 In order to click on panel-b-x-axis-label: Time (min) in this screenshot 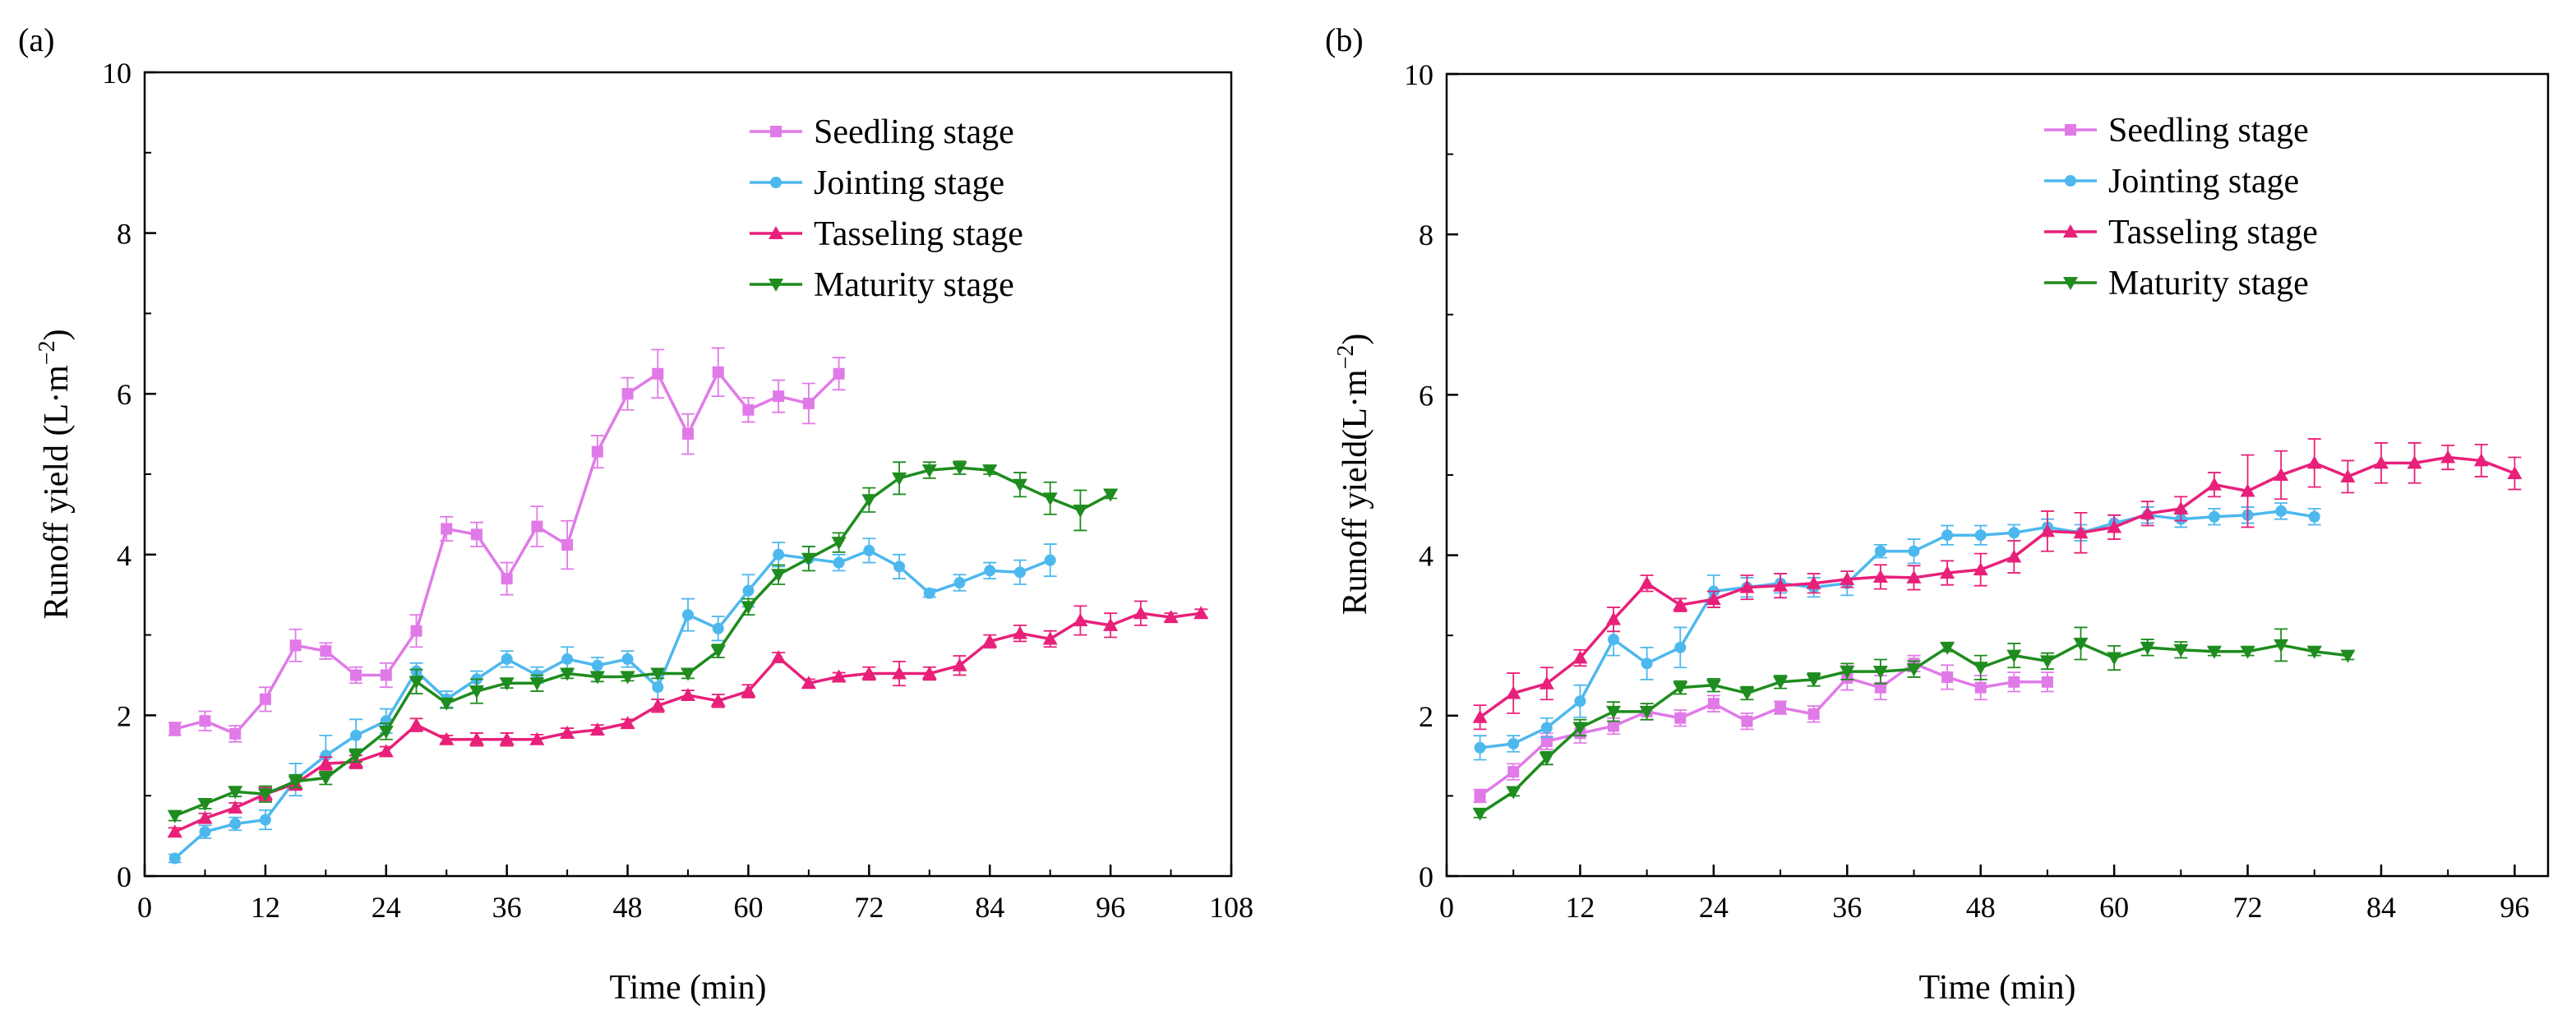, I will do `click(1998, 988)`.